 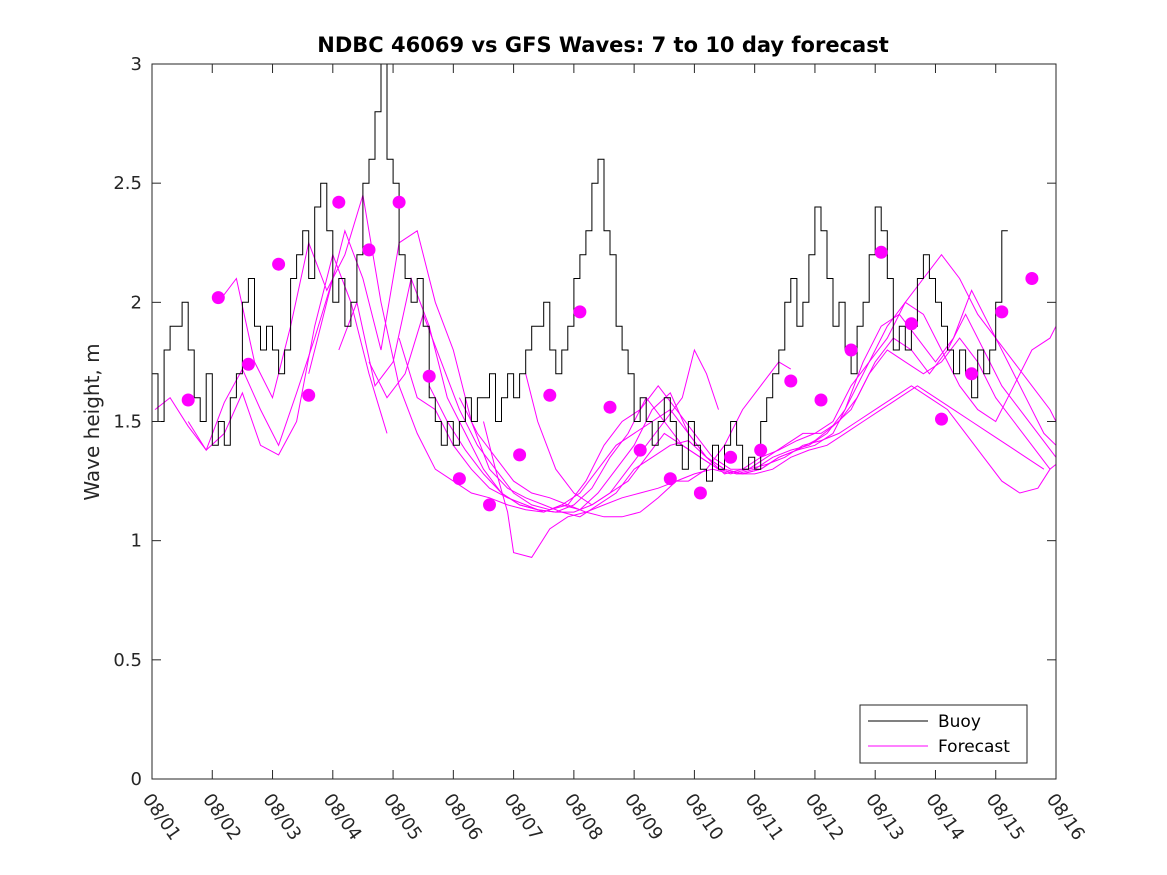 What do you see at coordinates (136, 64) in the screenshot?
I see `y-tick-label-6: 3` at bounding box center [136, 64].